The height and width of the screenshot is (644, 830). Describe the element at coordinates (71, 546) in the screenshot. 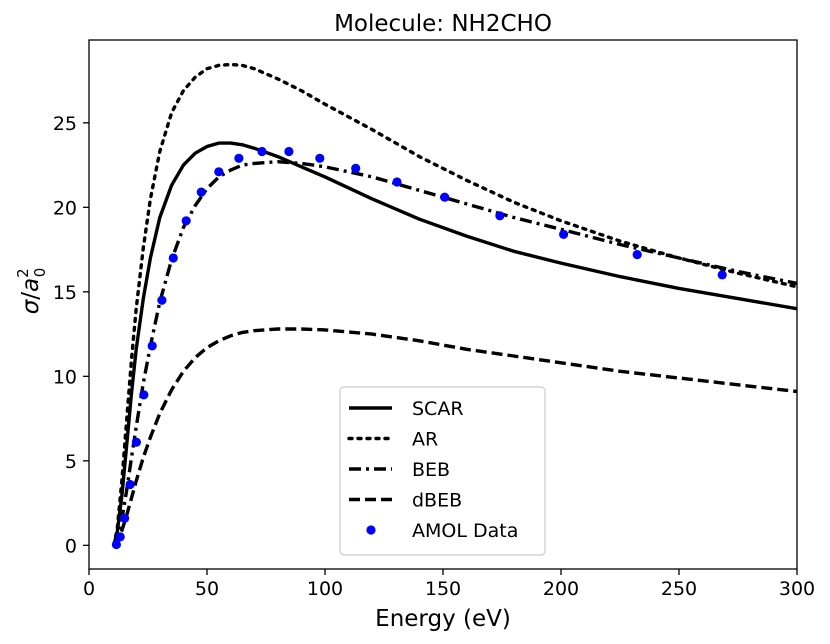

I see `y-tick-label: 0` at that location.